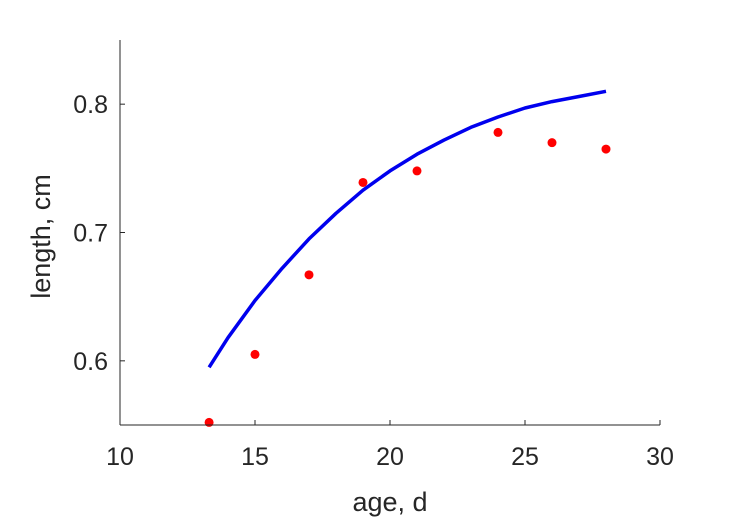 This screenshot has width=729, height=521. Describe the element at coordinates (90, 105) in the screenshot. I see `y-tick-label: 0.8` at that location.